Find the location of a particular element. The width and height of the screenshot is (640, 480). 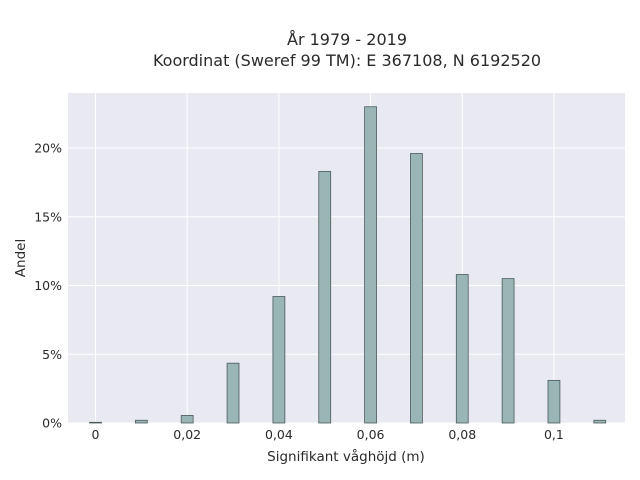

x-tick-label: 0,06 is located at coordinates (371, 434).